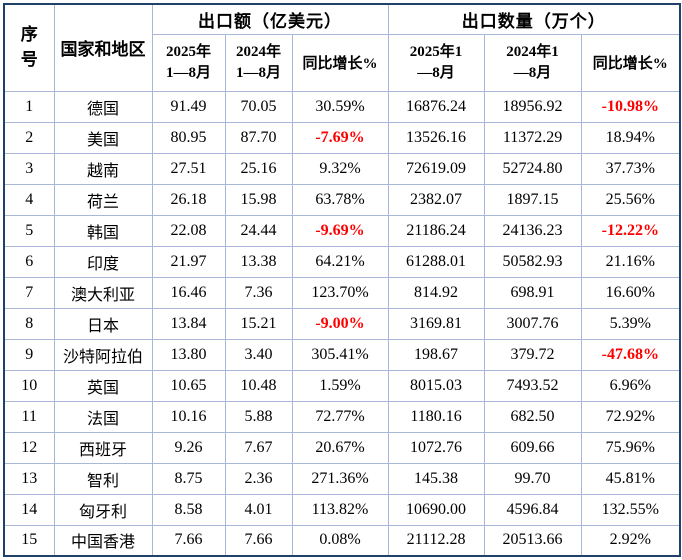 This screenshot has height=560, width=682. What do you see at coordinates (29, 478) in the screenshot?
I see `serial-cell: 13` at bounding box center [29, 478].